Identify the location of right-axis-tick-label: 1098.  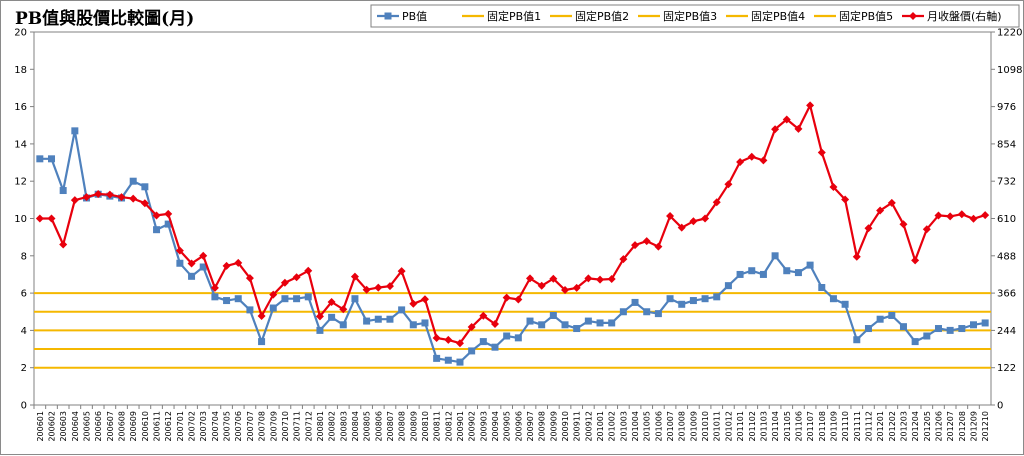
(1009, 70).